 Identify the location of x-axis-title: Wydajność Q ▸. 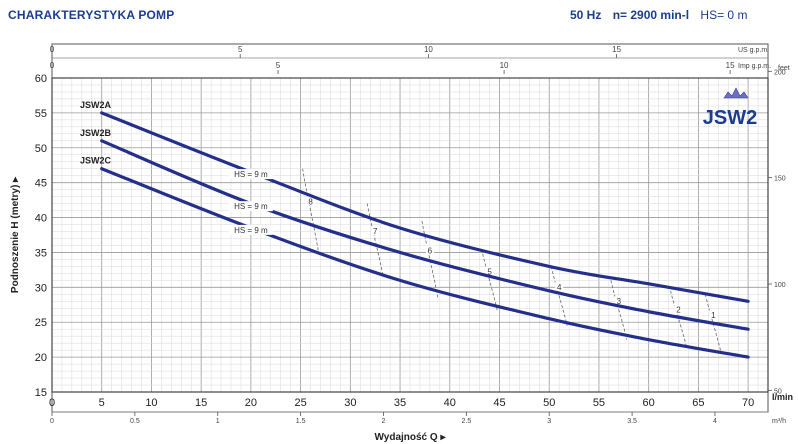
(411, 437).